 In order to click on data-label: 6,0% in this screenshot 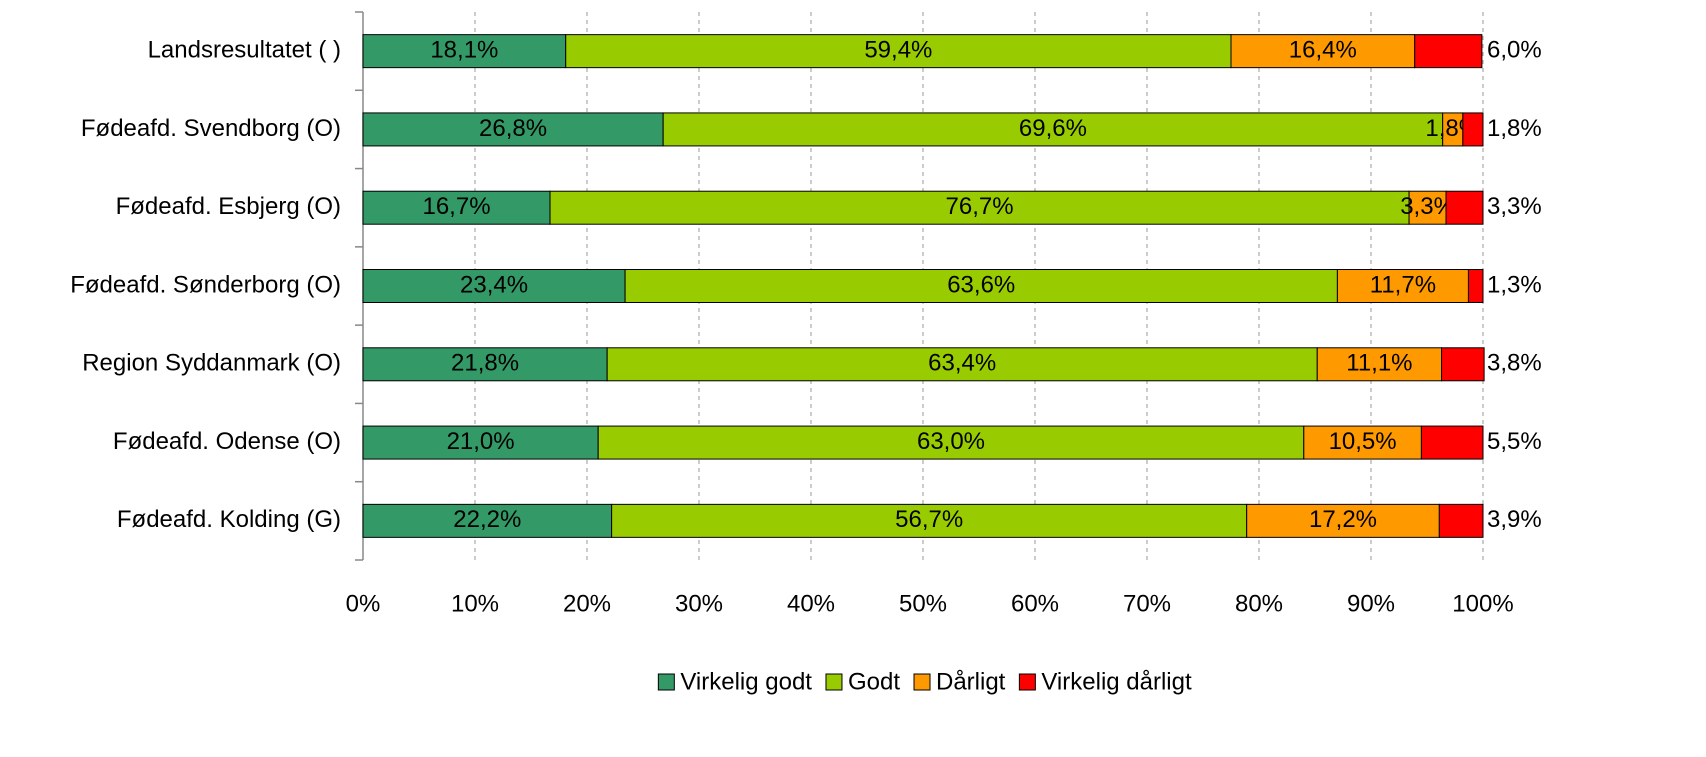, I will do `click(1514, 49)`.